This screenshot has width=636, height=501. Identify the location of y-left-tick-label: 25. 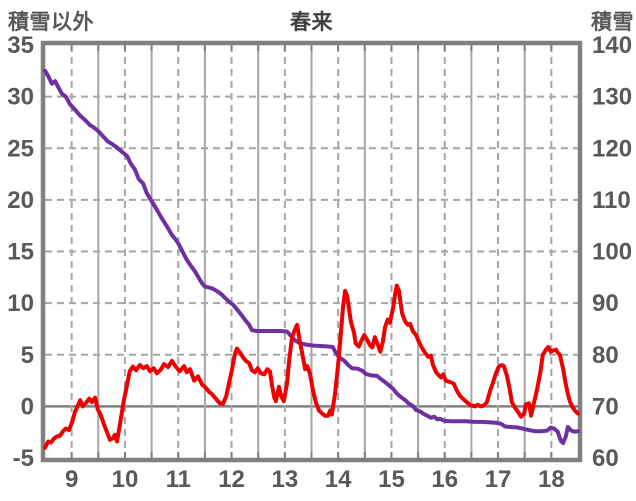
(20, 148).